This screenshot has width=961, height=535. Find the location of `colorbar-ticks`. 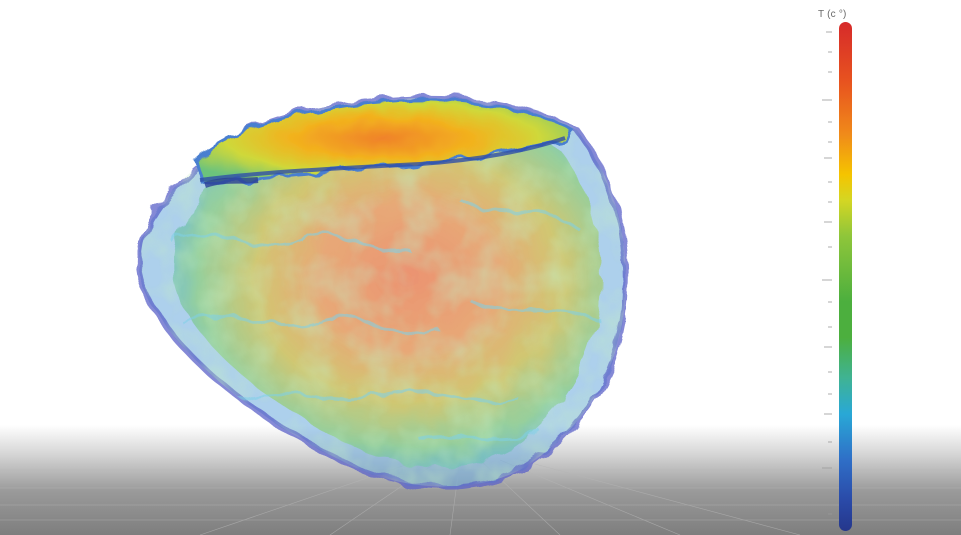

colorbar-ticks is located at coordinates (827, 273).